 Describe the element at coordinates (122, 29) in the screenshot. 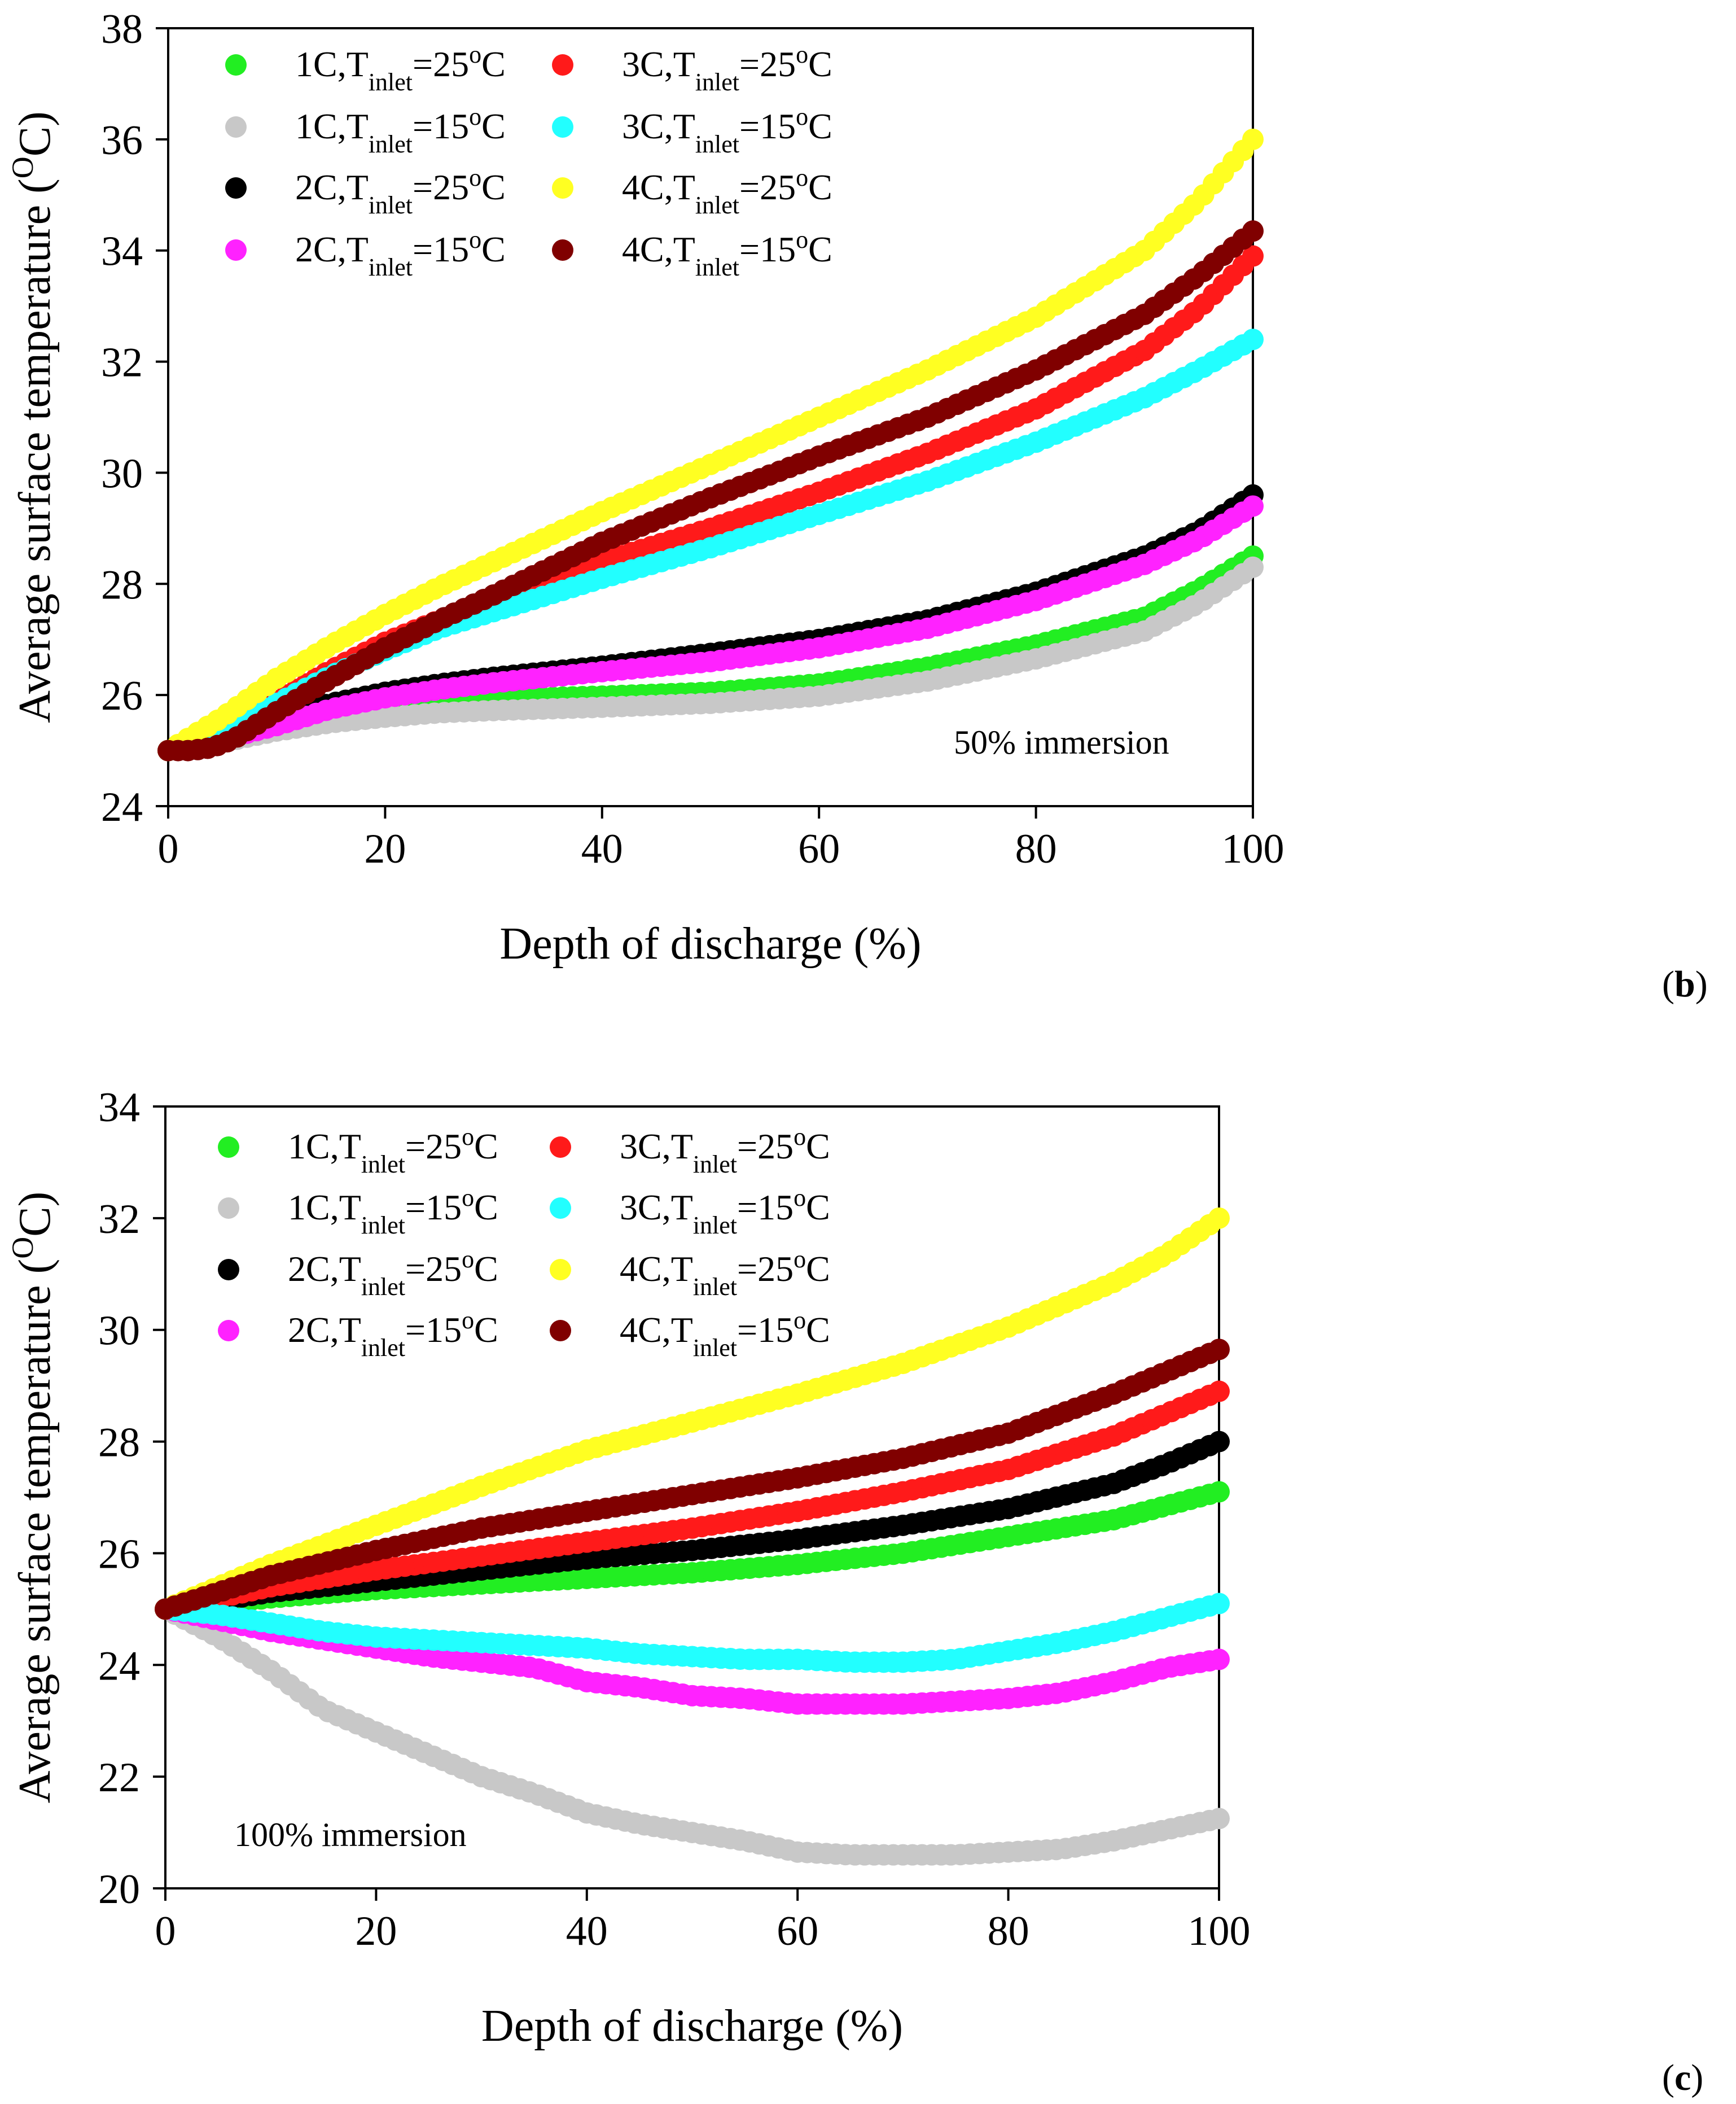

I see `y-tick-label: 38` at that location.